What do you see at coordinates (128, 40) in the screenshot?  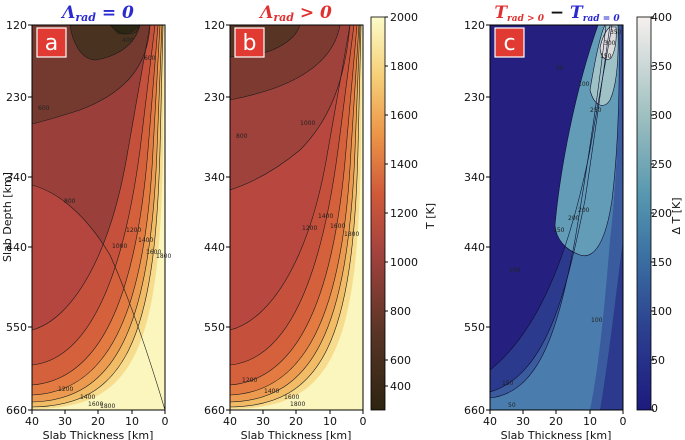 I see `contour-label: 400` at bounding box center [128, 40].